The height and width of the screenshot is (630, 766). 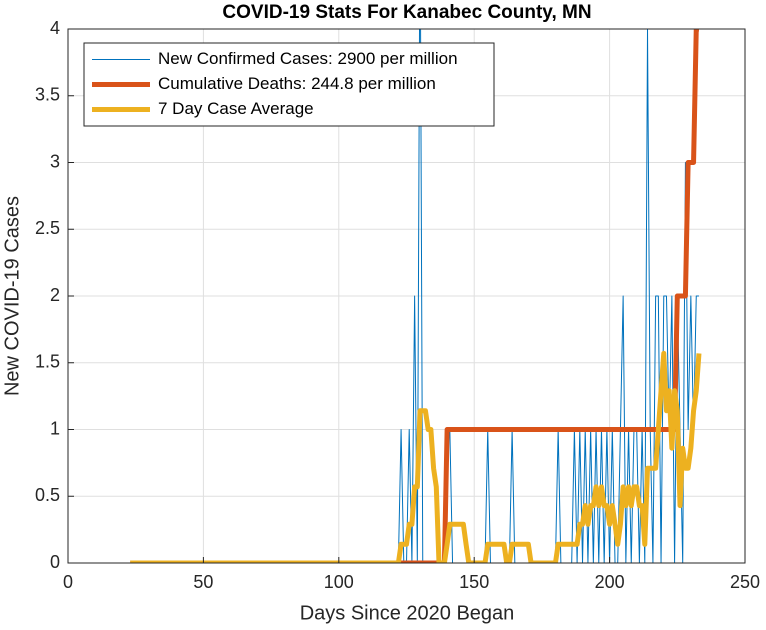 I want to click on x-tick-label: 0, so click(x=68, y=582).